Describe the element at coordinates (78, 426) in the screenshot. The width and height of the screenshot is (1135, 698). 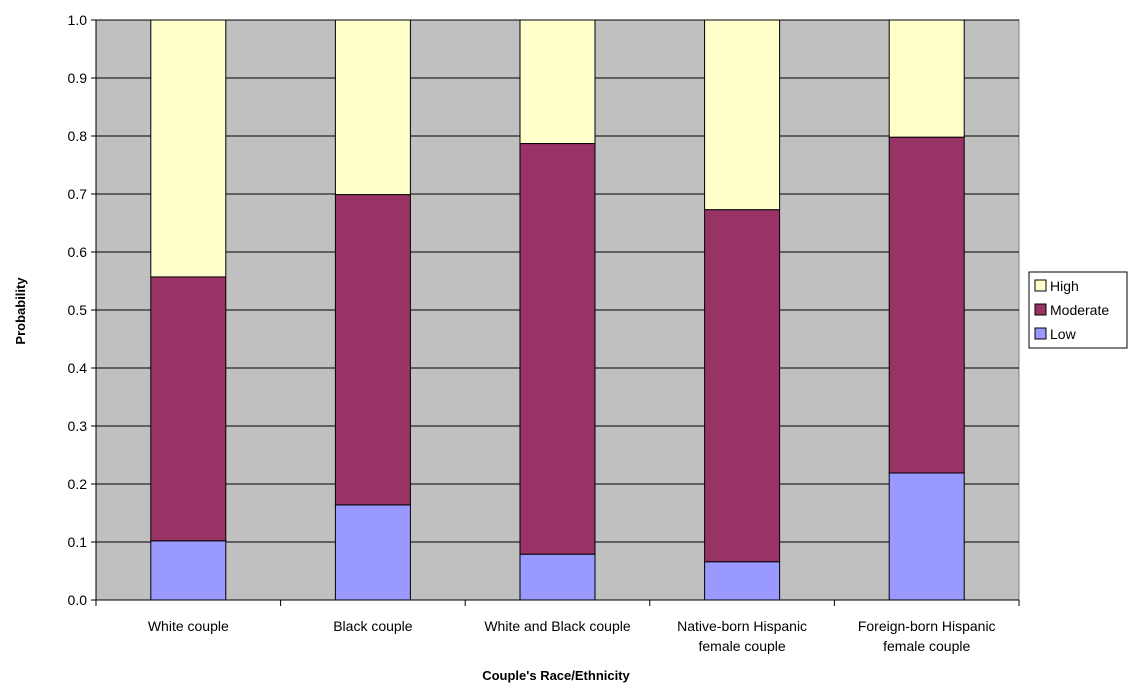
I see `y-tick-label: 0.3` at that location.